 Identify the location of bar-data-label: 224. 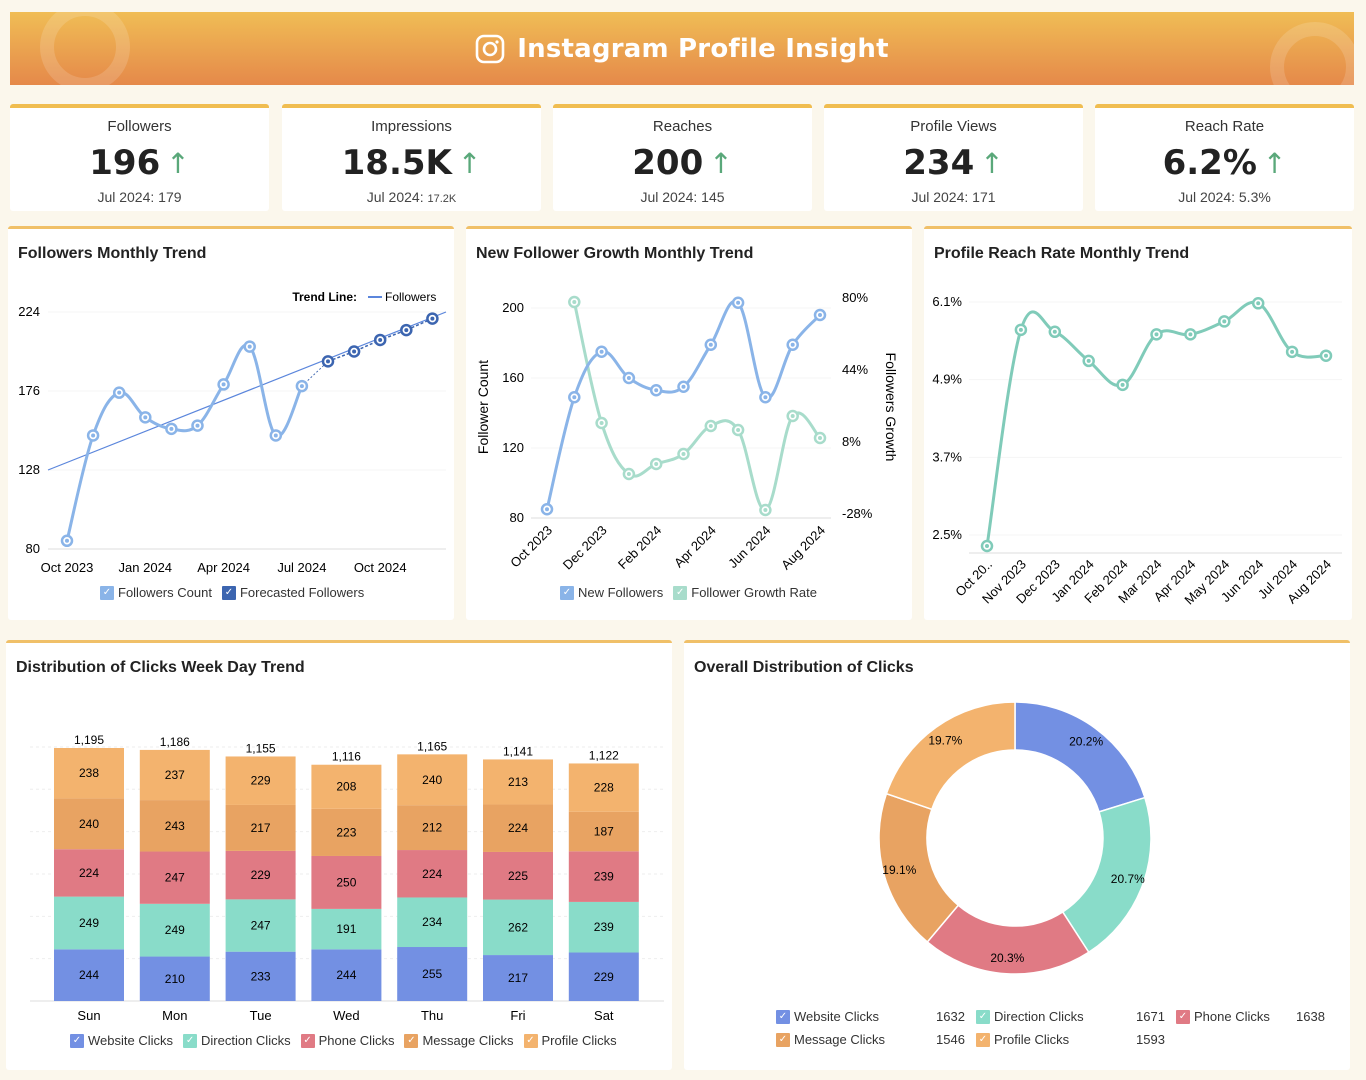
(432, 874).